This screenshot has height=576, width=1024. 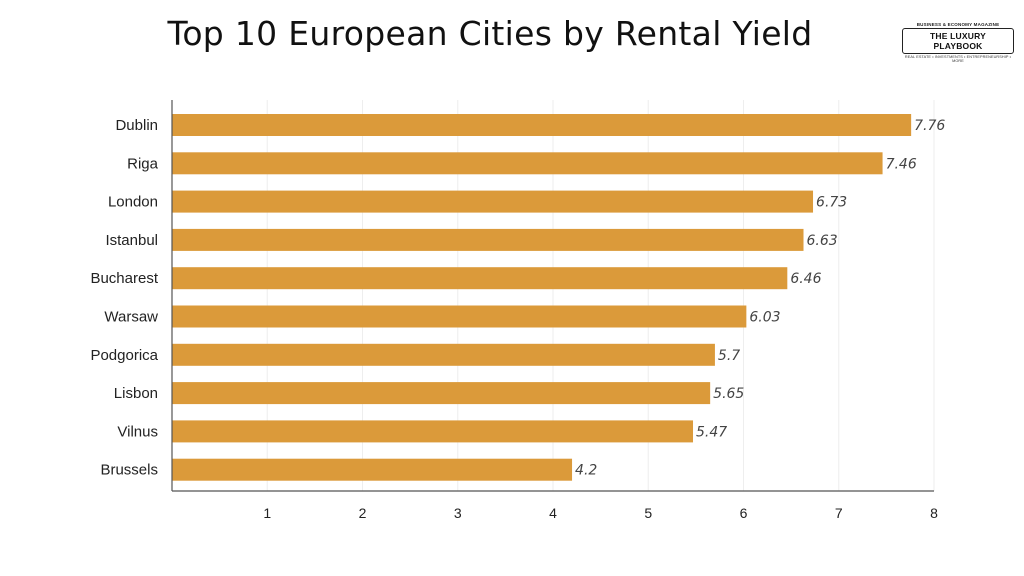 I want to click on x-tick-label: 6, so click(x=744, y=513).